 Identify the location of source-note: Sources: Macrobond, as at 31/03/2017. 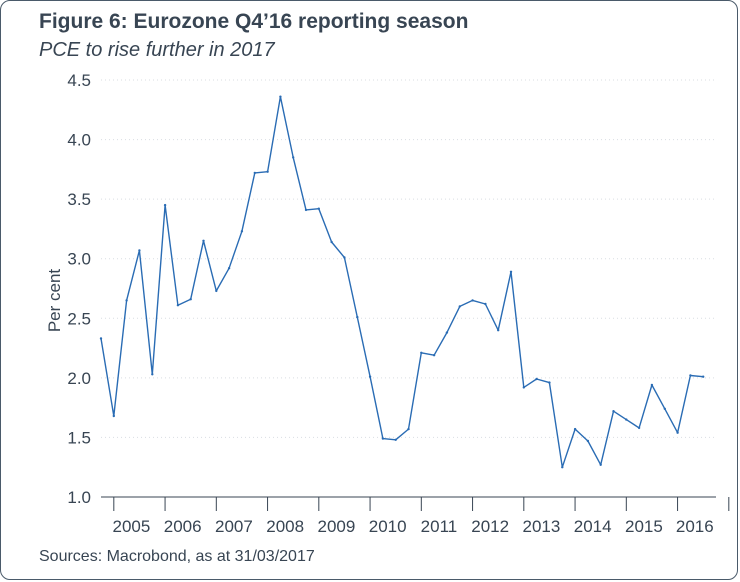
(177, 556).